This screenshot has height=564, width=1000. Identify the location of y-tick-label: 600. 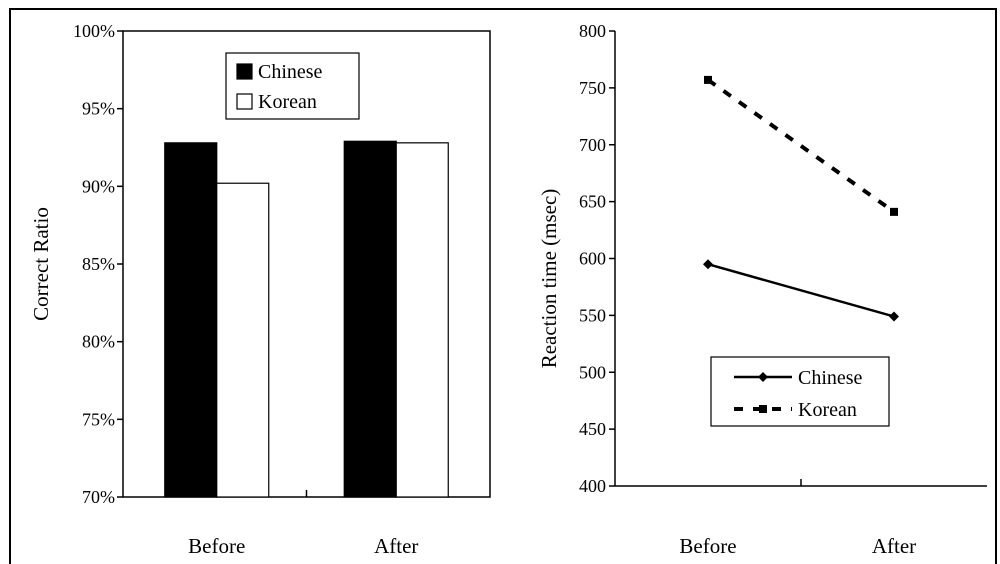
(592, 259).